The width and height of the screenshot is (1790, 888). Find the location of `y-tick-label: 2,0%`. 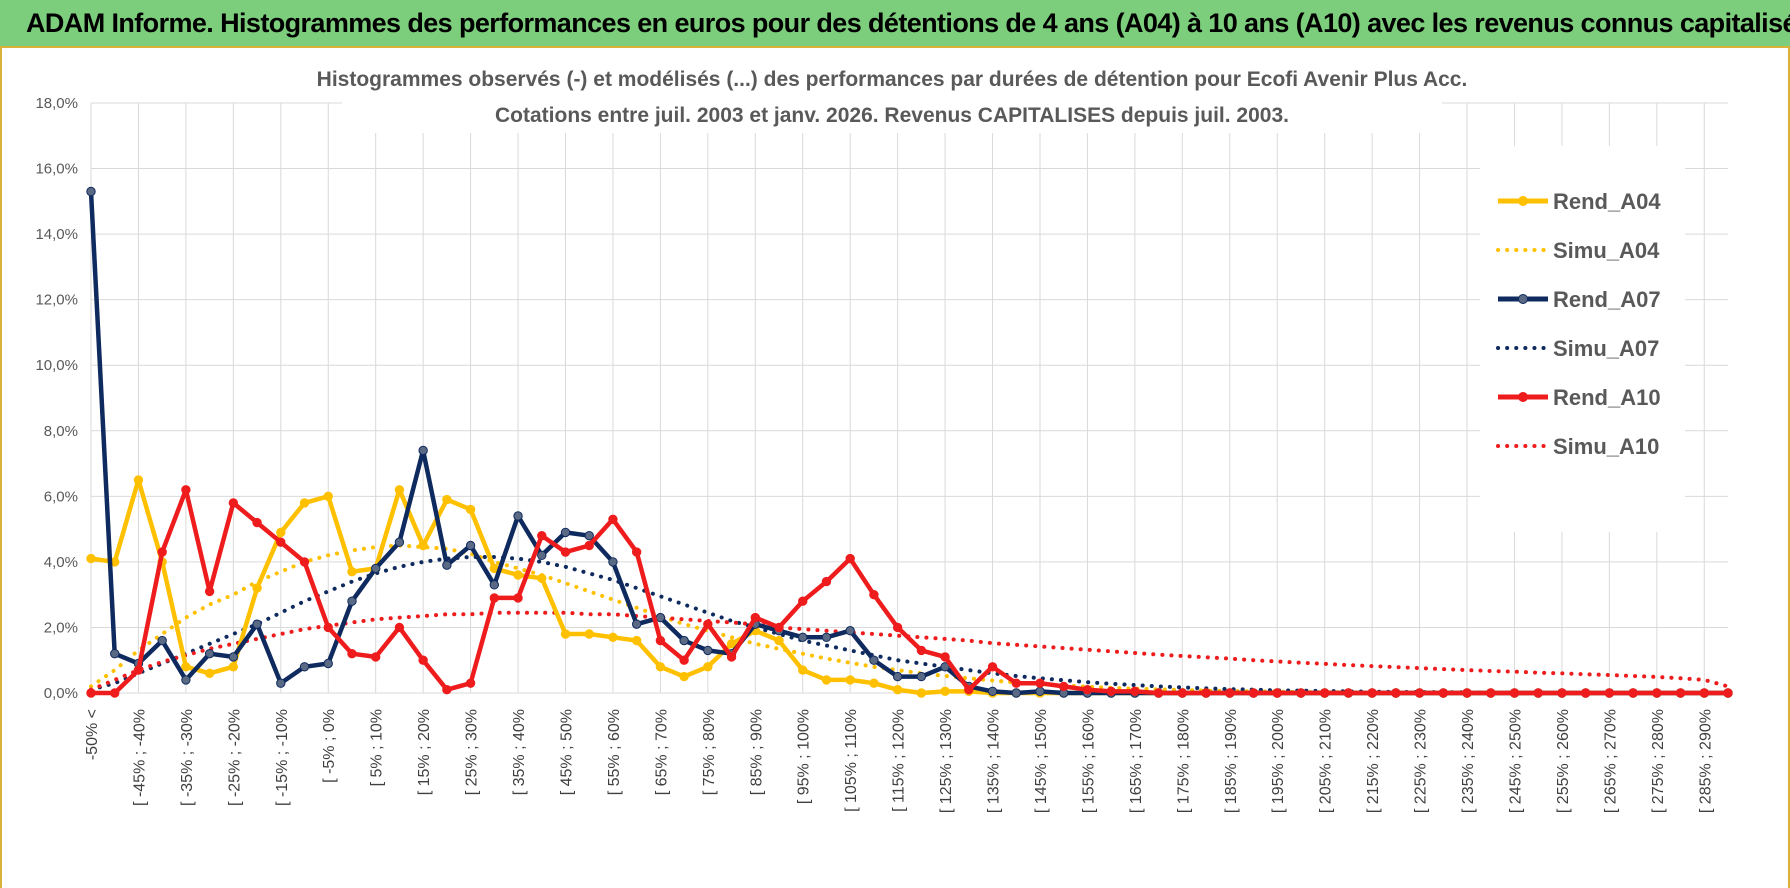

y-tick-label: 2,0% is located at coordinates (61, 627).